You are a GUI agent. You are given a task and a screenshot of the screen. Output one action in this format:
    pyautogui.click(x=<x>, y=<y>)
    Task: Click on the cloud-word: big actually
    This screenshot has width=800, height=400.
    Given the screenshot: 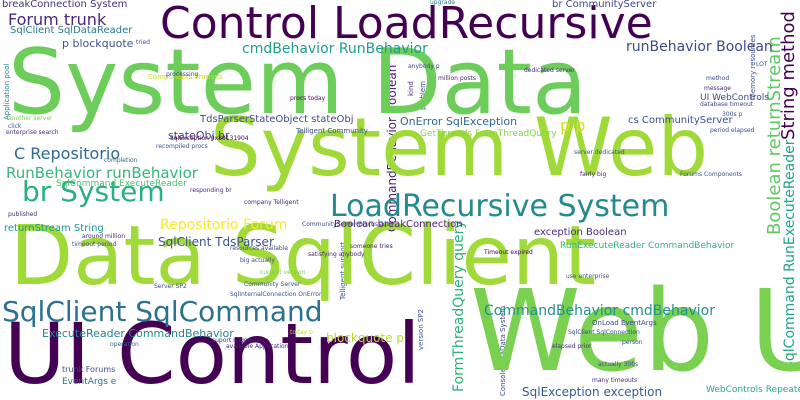 What is the action you would take?
    pyautogui.click(x=257, y=260)
    